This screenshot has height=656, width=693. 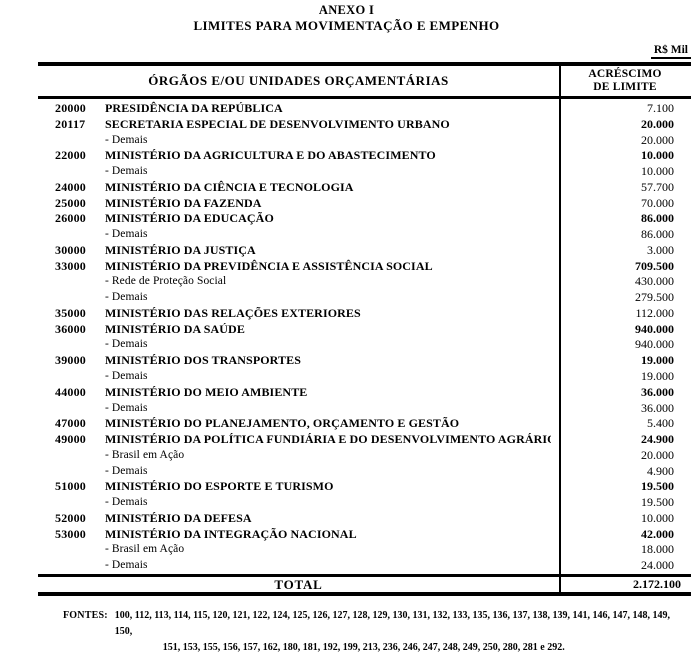 What do you see at coordinates (364, 251) in the screenshot?
I see `table-row: 30000 MINISTÉRIO DA JUSTIÇA 3.000` at bounding box center [364, 251].